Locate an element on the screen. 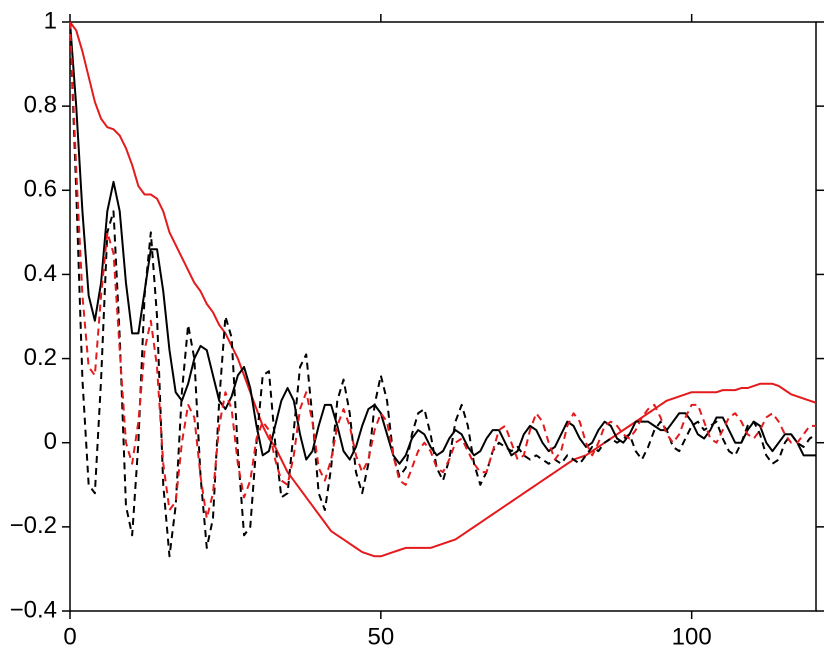 This screenshot has height=652, width=830. x-tick-label: 50 is located at coordinates (380, 636).